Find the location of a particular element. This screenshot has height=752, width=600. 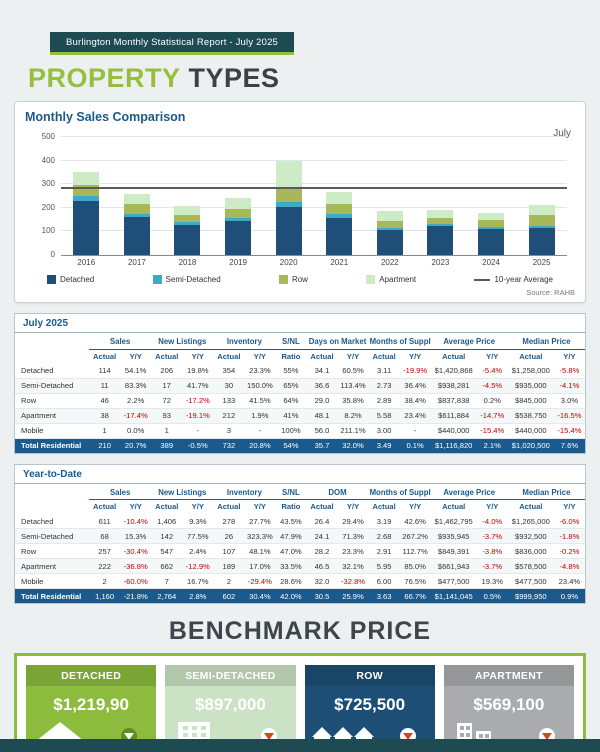

cell: 36.6 is located at coordinates (322, 385).